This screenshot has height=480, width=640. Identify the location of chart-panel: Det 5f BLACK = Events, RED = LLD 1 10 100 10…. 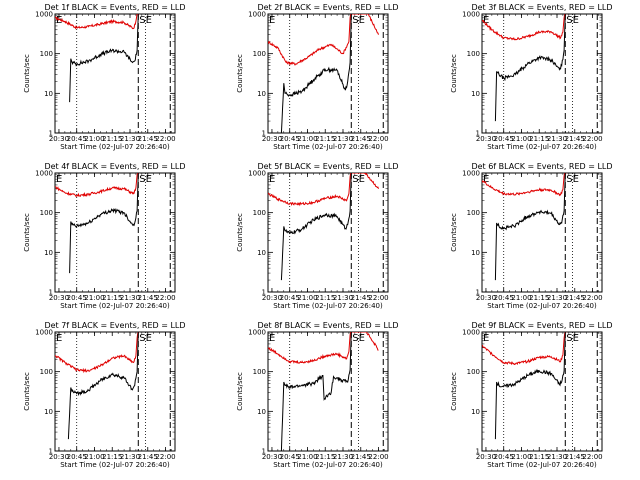
(317, 236).